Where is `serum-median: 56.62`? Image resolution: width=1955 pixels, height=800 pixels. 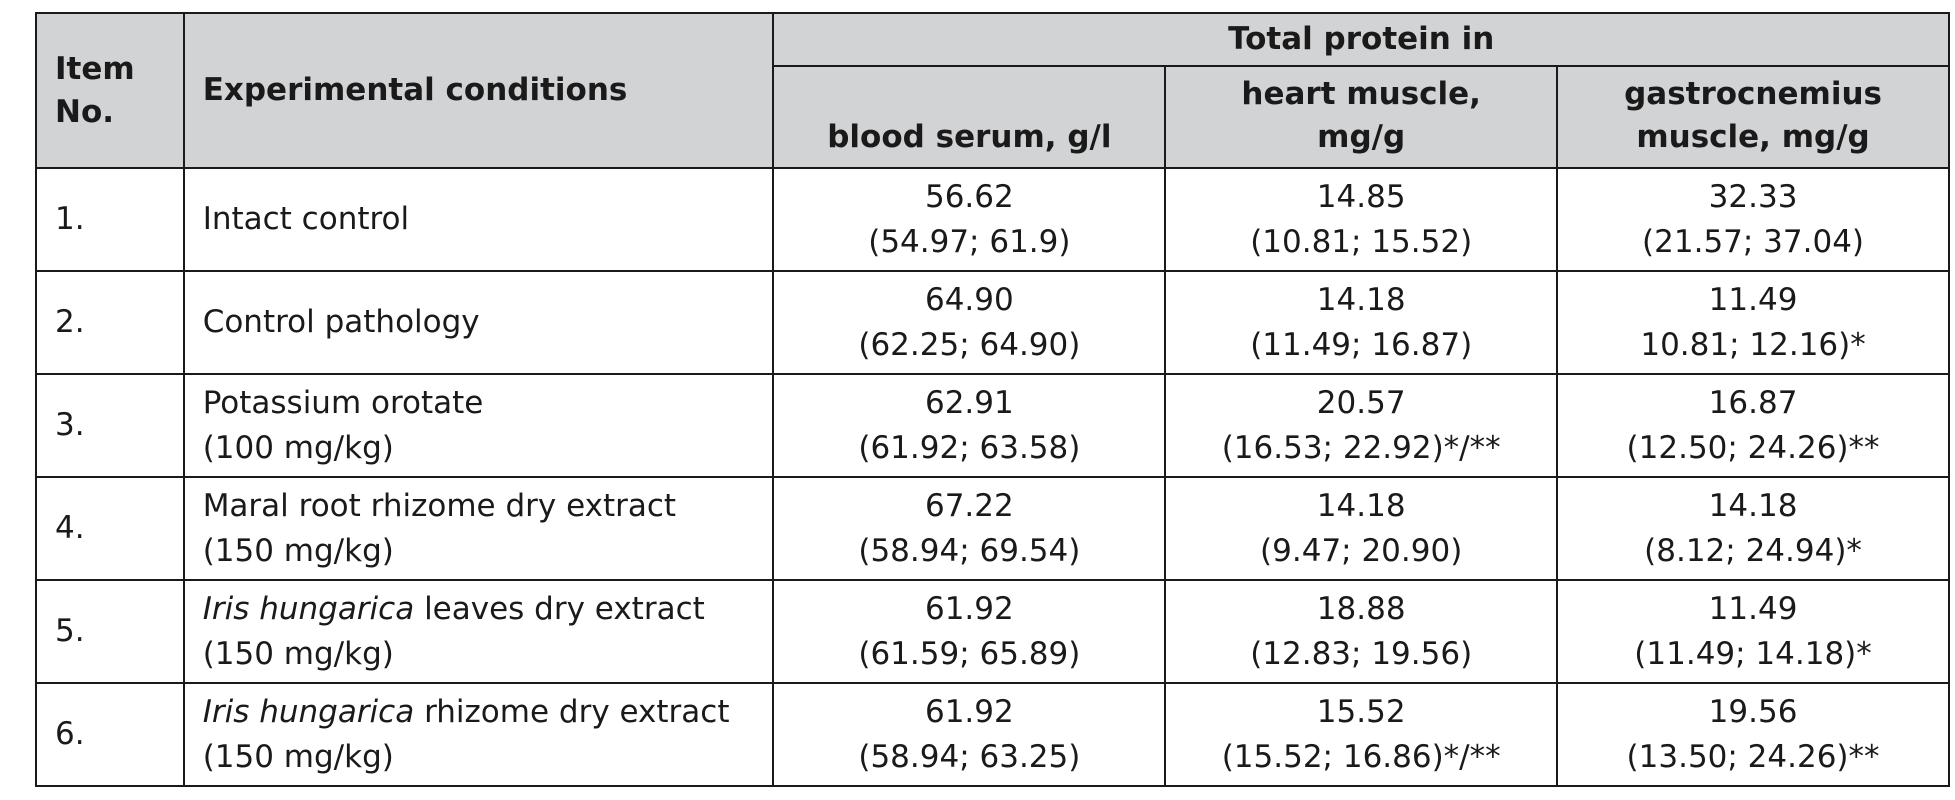
serum-median: 56.62 is located at coordinates (969, 196).